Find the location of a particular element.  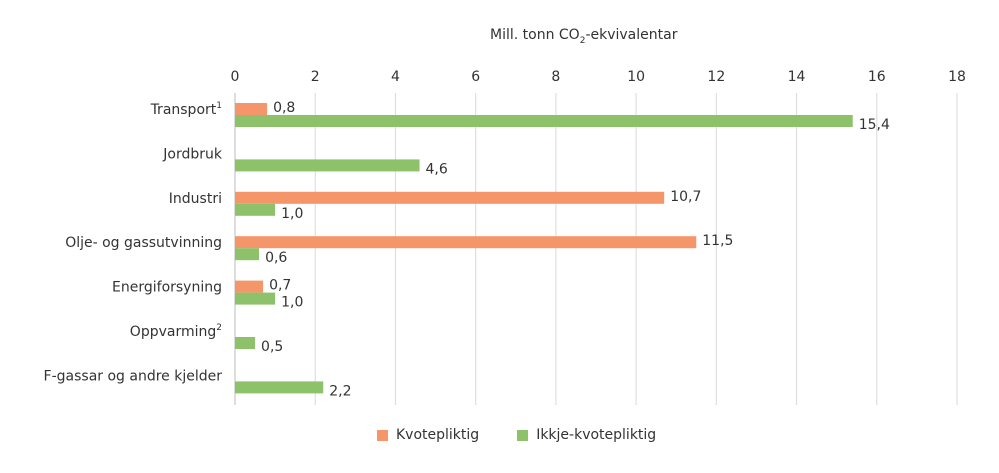

legend-item-ikkje-kvotepliktig: Ikkje-kvotepliktig is located at coordinates (586, 435).